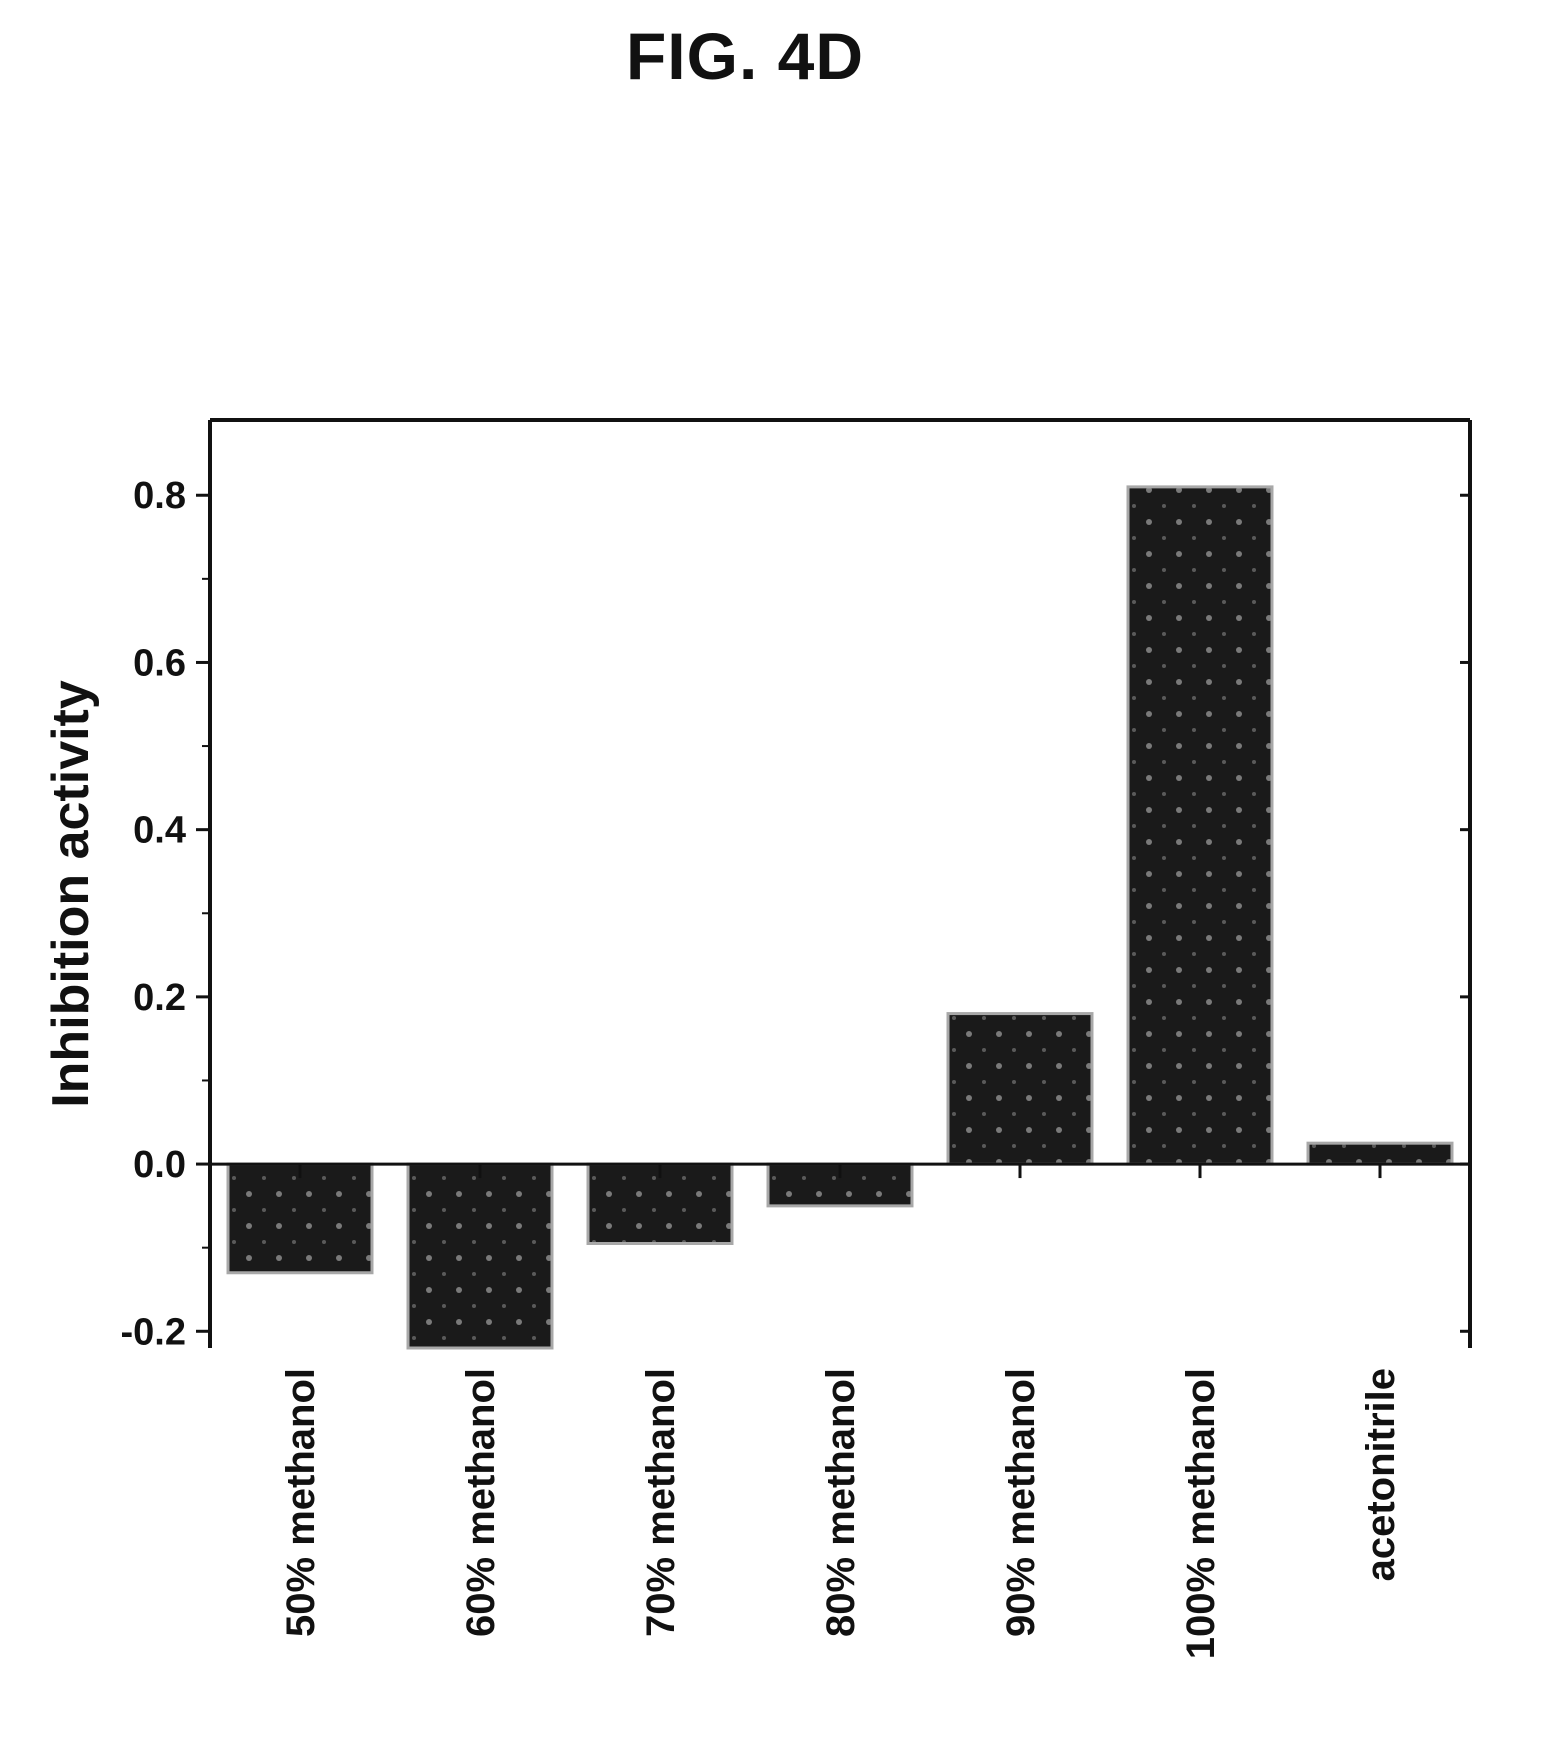 The image size is (1557, 1743). Describe the element at coordinates (159, 831) in the screenshot. I see `y-tick-label: 0.4` at that location.